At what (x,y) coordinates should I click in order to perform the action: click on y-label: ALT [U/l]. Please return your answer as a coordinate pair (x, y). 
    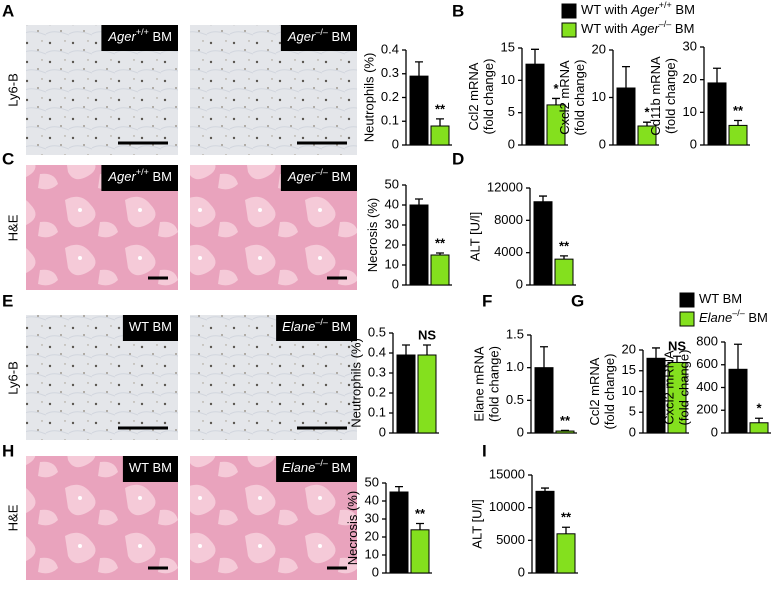
    Looking at the image, I should click on (476, 523).